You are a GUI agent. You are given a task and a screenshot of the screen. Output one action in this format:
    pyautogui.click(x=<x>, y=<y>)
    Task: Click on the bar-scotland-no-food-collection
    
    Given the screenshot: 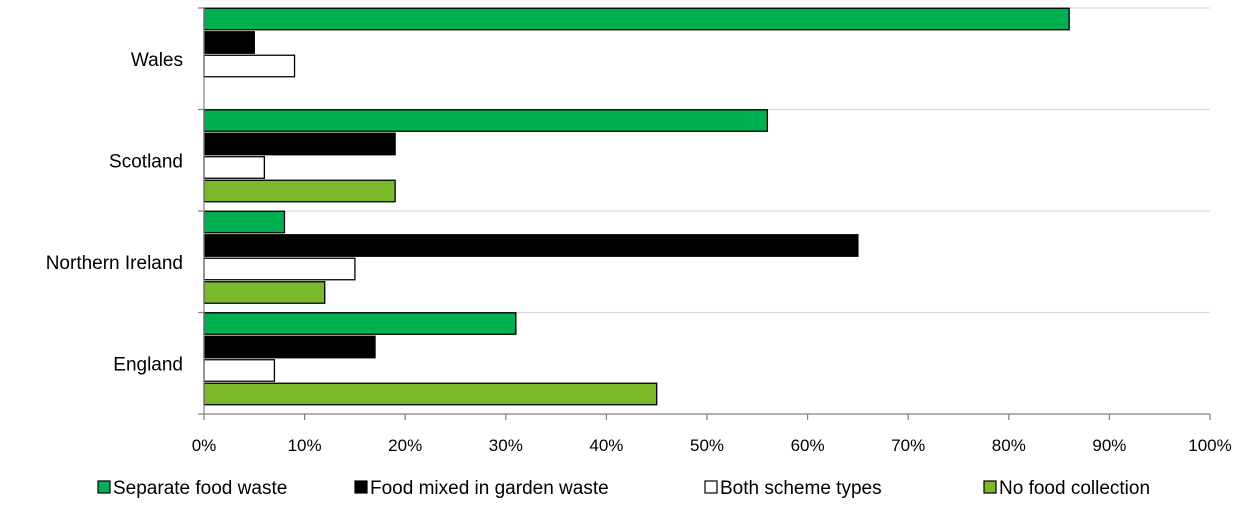 What is the action you would take?
    pyautogui.click(x=299, y=191)
    